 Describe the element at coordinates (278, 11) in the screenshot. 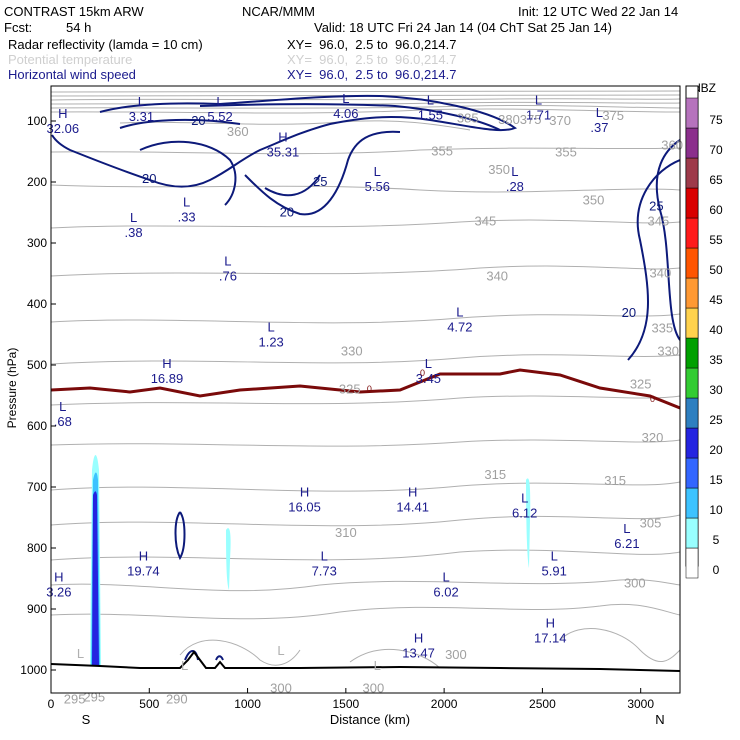

I see `org-title: NCAR/MMM` at that location.